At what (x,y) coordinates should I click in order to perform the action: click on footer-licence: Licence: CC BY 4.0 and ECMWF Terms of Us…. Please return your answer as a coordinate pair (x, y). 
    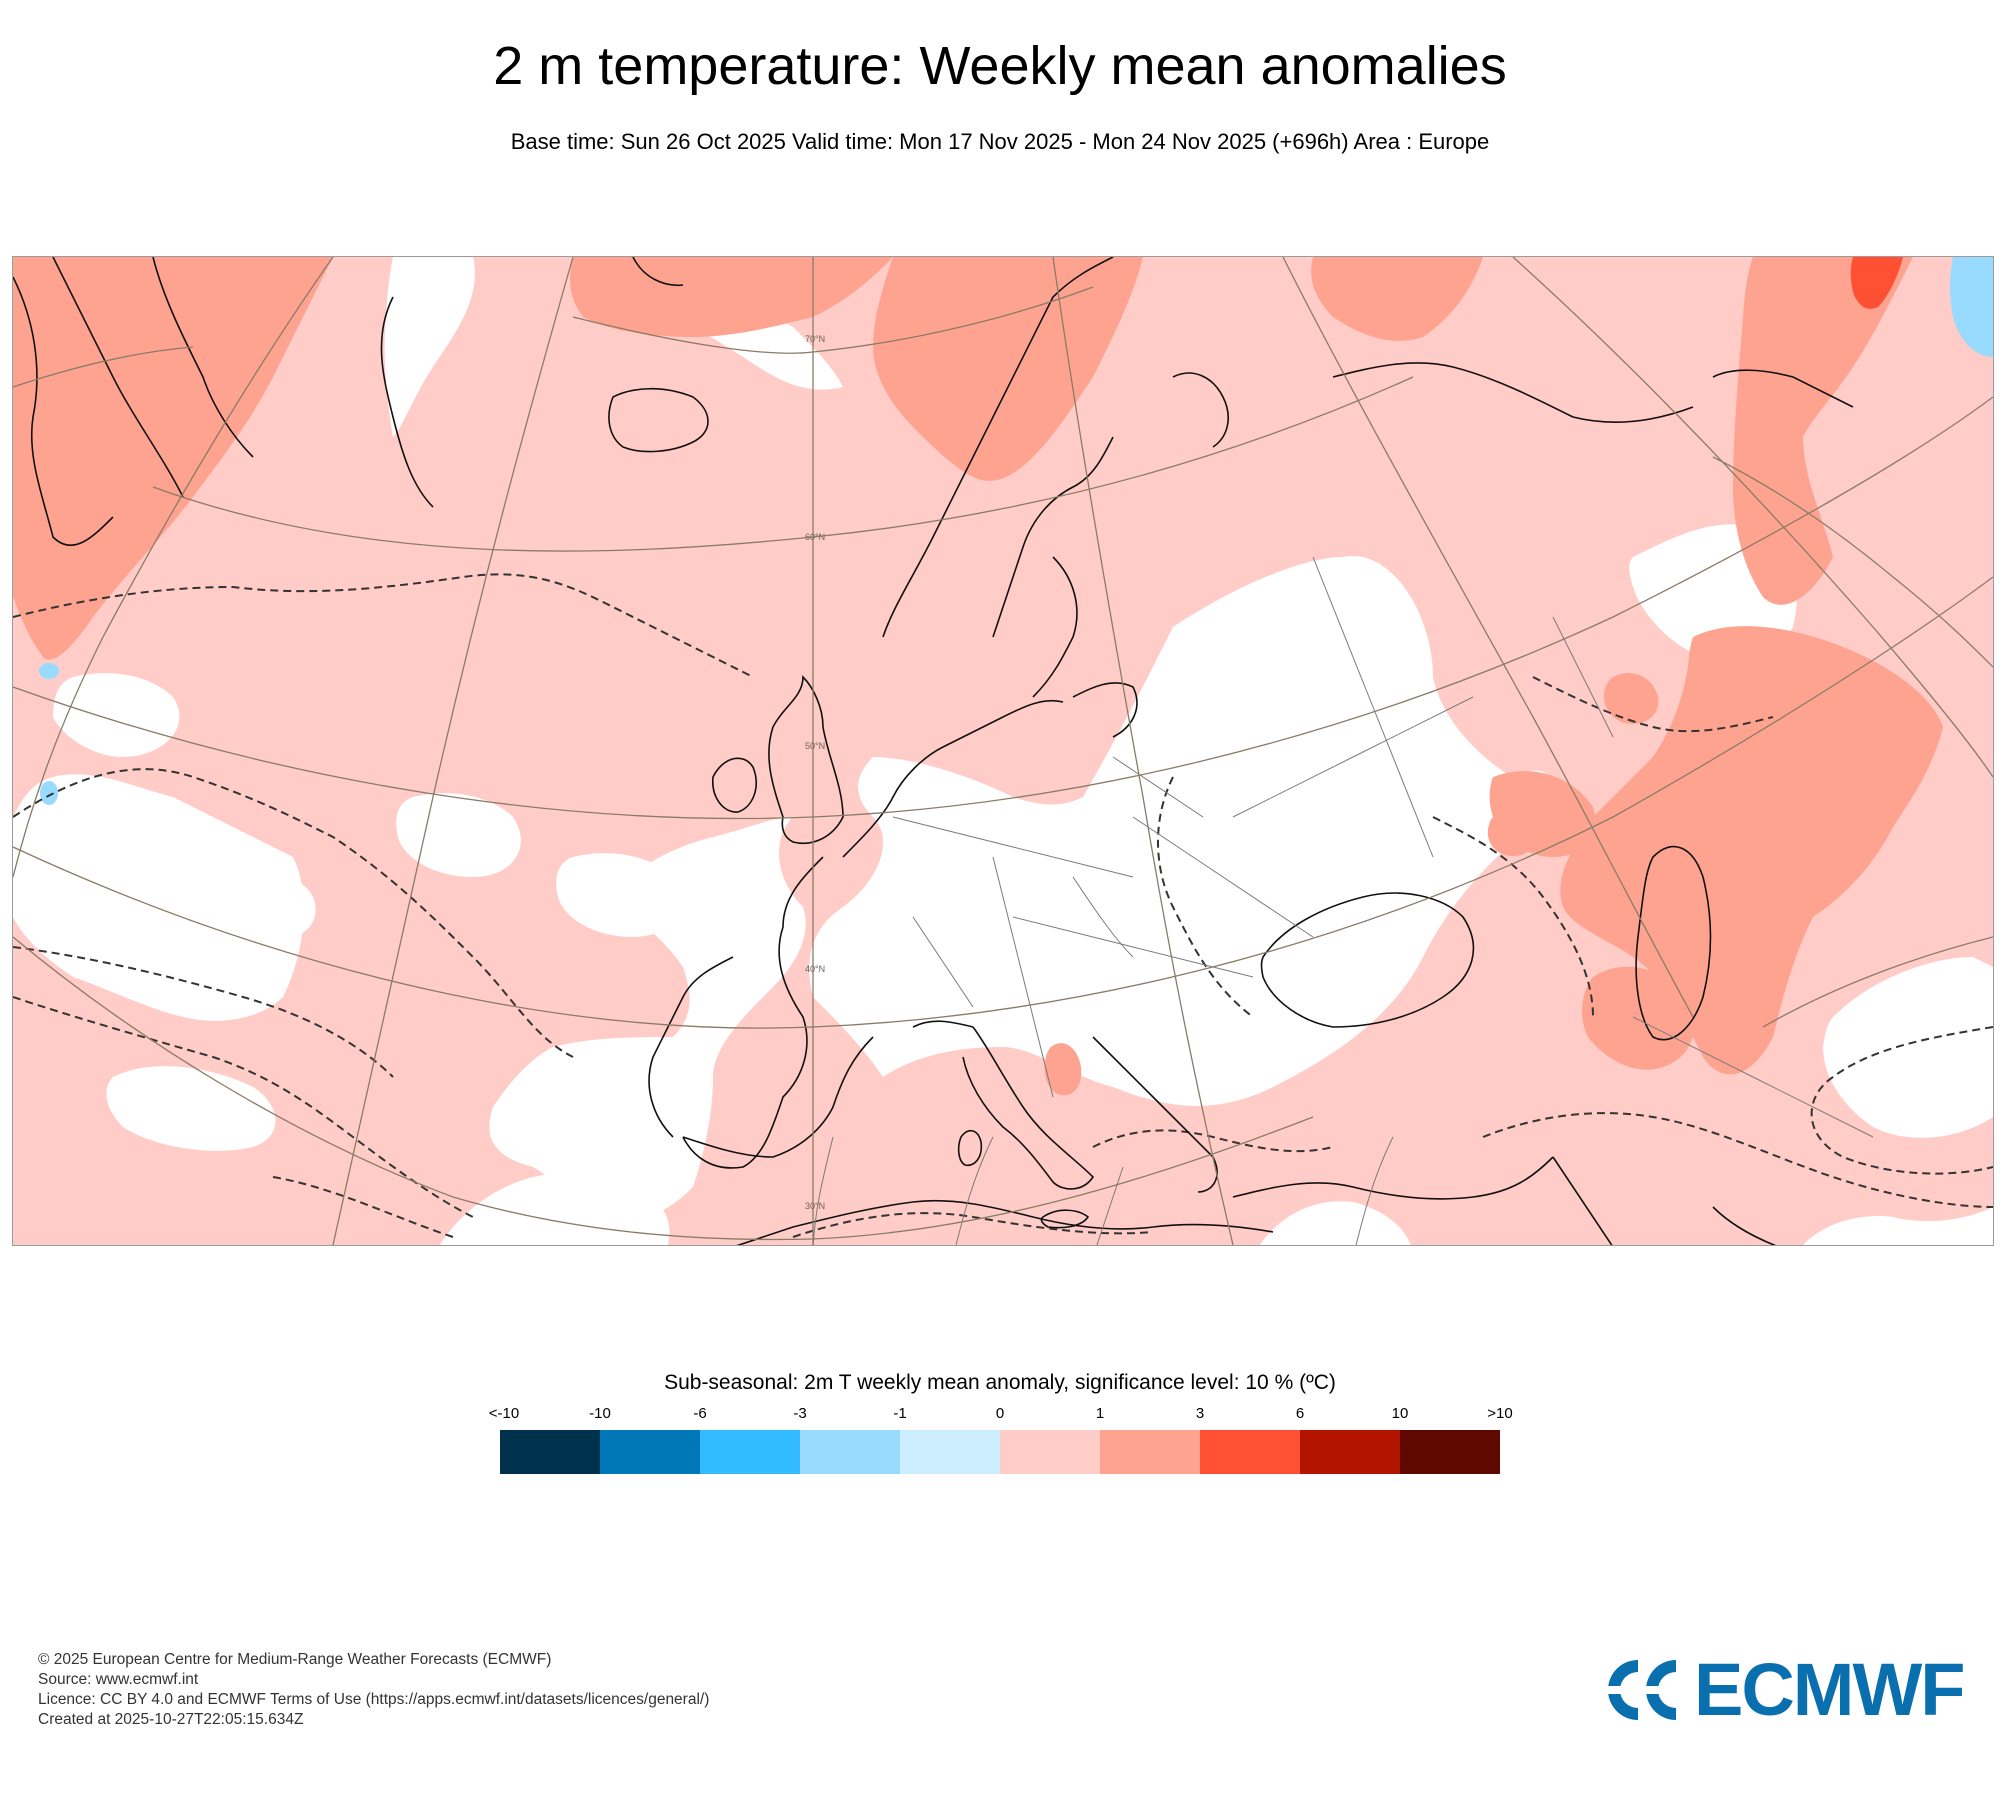
    Looking at the image, I should click on (374, 1699).